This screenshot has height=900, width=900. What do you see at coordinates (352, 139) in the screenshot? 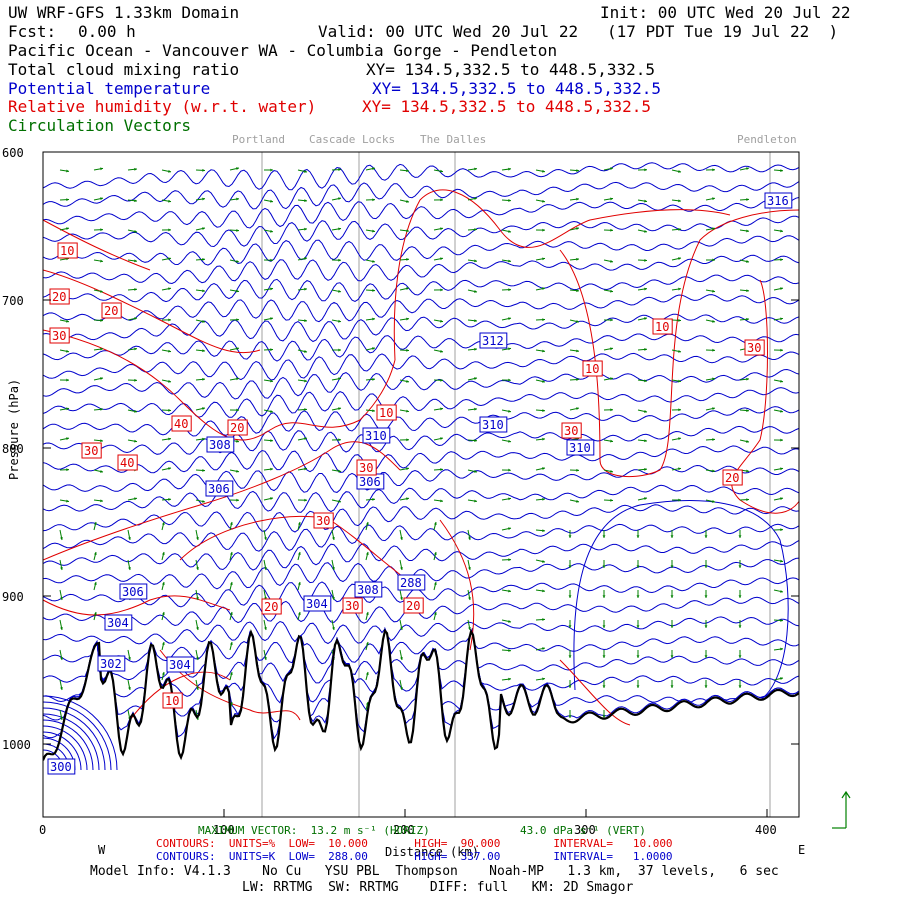
I see `location-cascade-locks: Cascade Locks` at bounding box center [352, 139].